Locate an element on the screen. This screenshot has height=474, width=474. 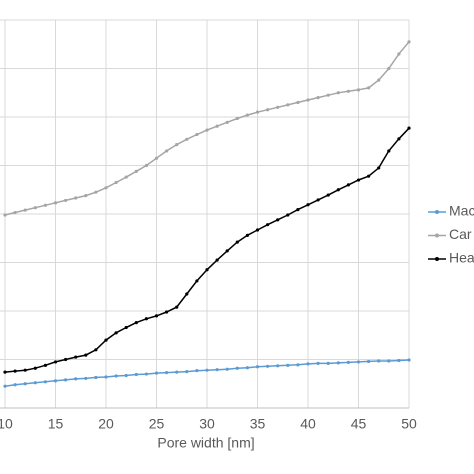
x-tick-label: 45 is located at coordinates (359, 424).